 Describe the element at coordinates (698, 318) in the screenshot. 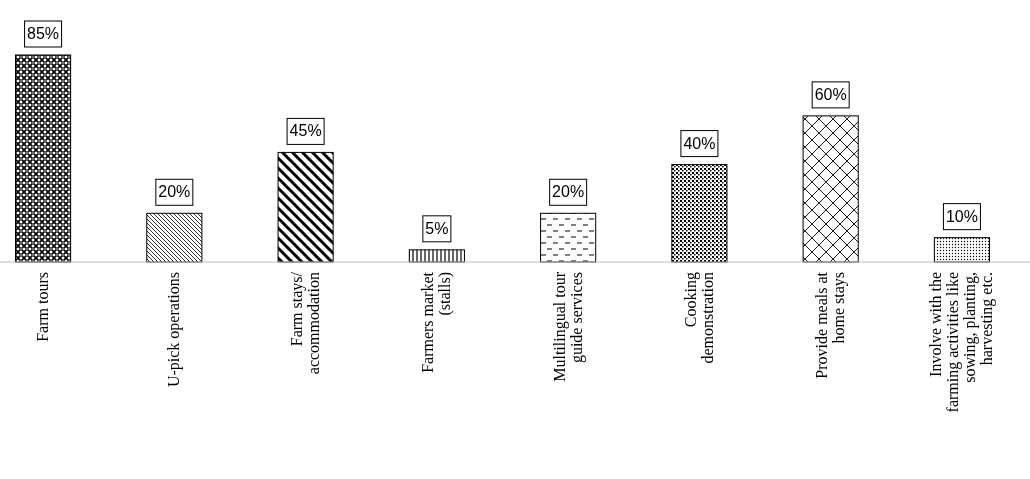

I see `x-tick-label: Cooking demonstration` at that location.